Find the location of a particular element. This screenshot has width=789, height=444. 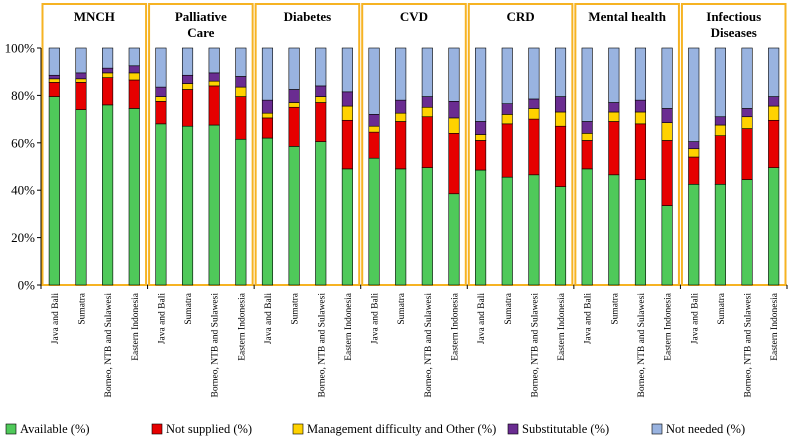

bar-infectious-diseases-borneo-ntb-and-sulawesi-not-supplied is located at coordinates (747, 154).